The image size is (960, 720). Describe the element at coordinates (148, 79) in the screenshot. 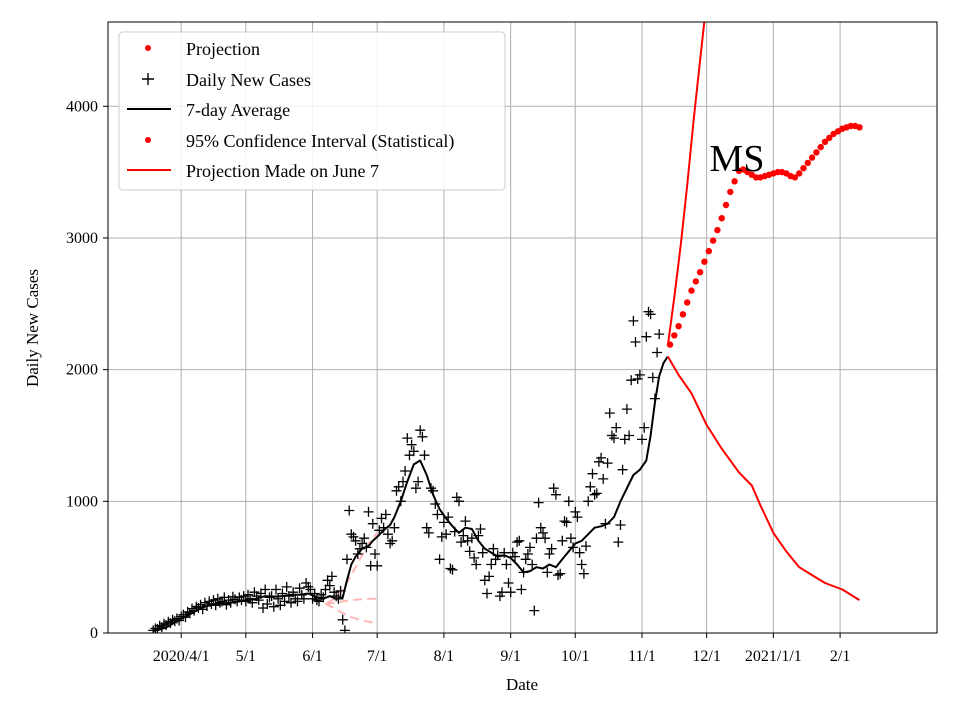

I see `legend-marker-plus` at that location.